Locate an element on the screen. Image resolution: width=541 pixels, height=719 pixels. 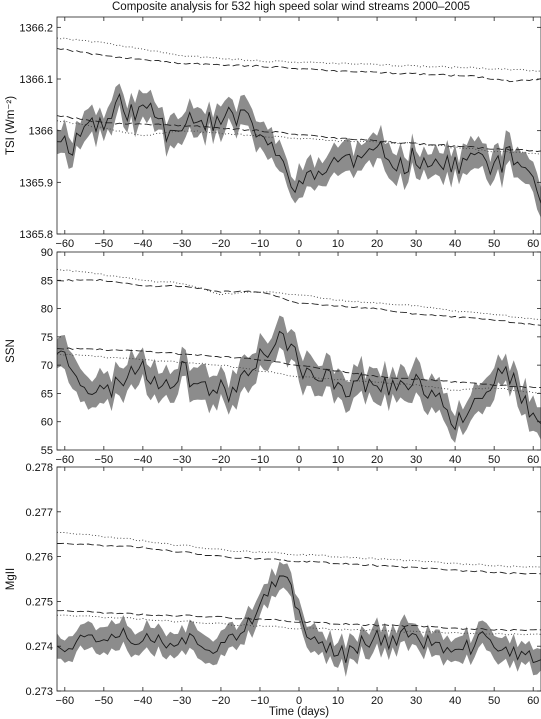
y-tick-label: 0.278 is located at coordinates (39, 468).